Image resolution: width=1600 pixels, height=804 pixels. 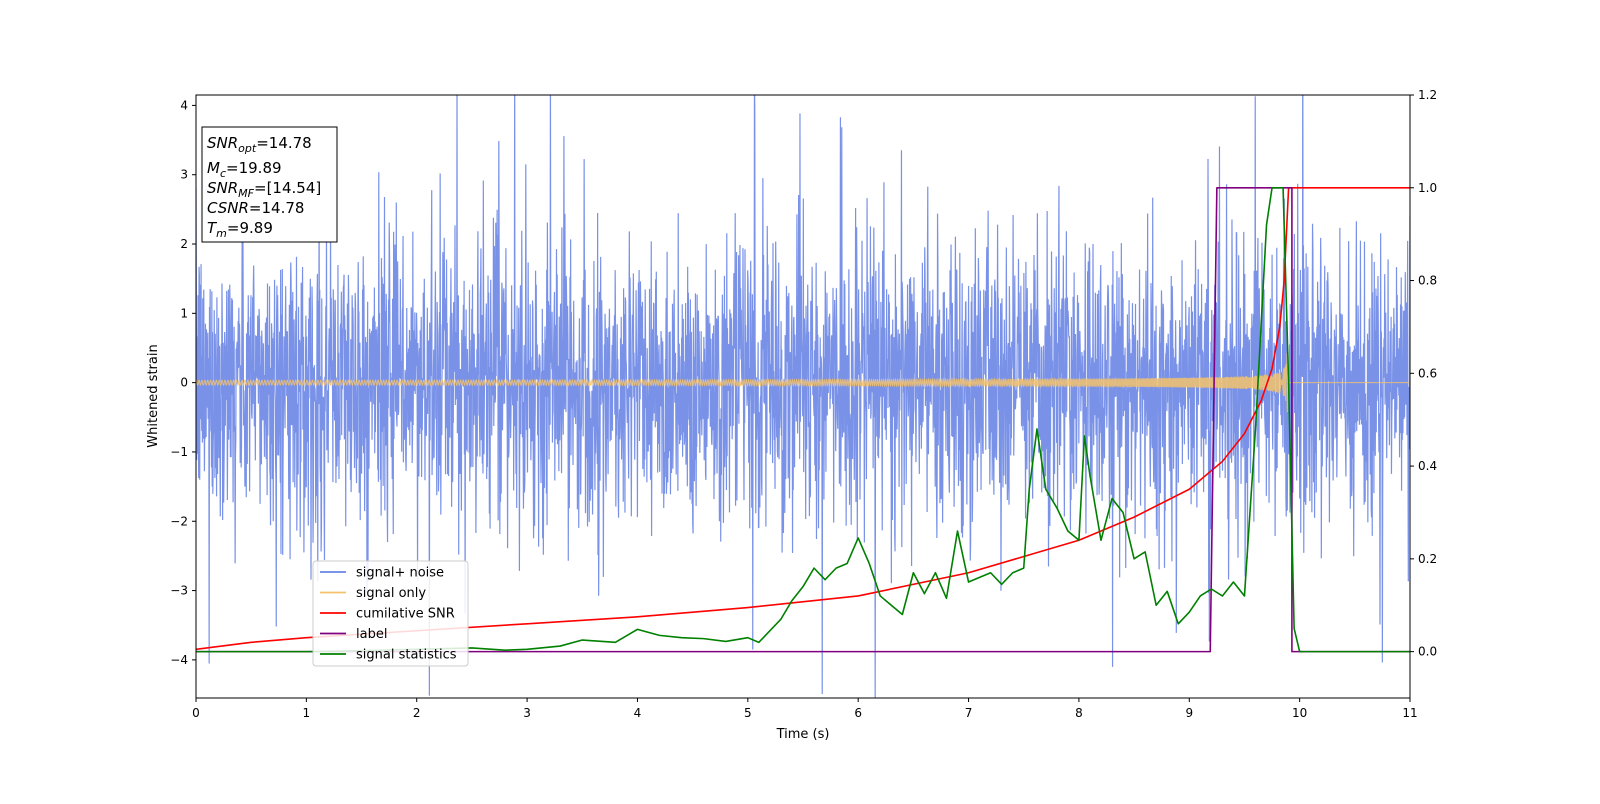 I want to click on info-mc: Mc=19.89, so click(x=244, y=169).